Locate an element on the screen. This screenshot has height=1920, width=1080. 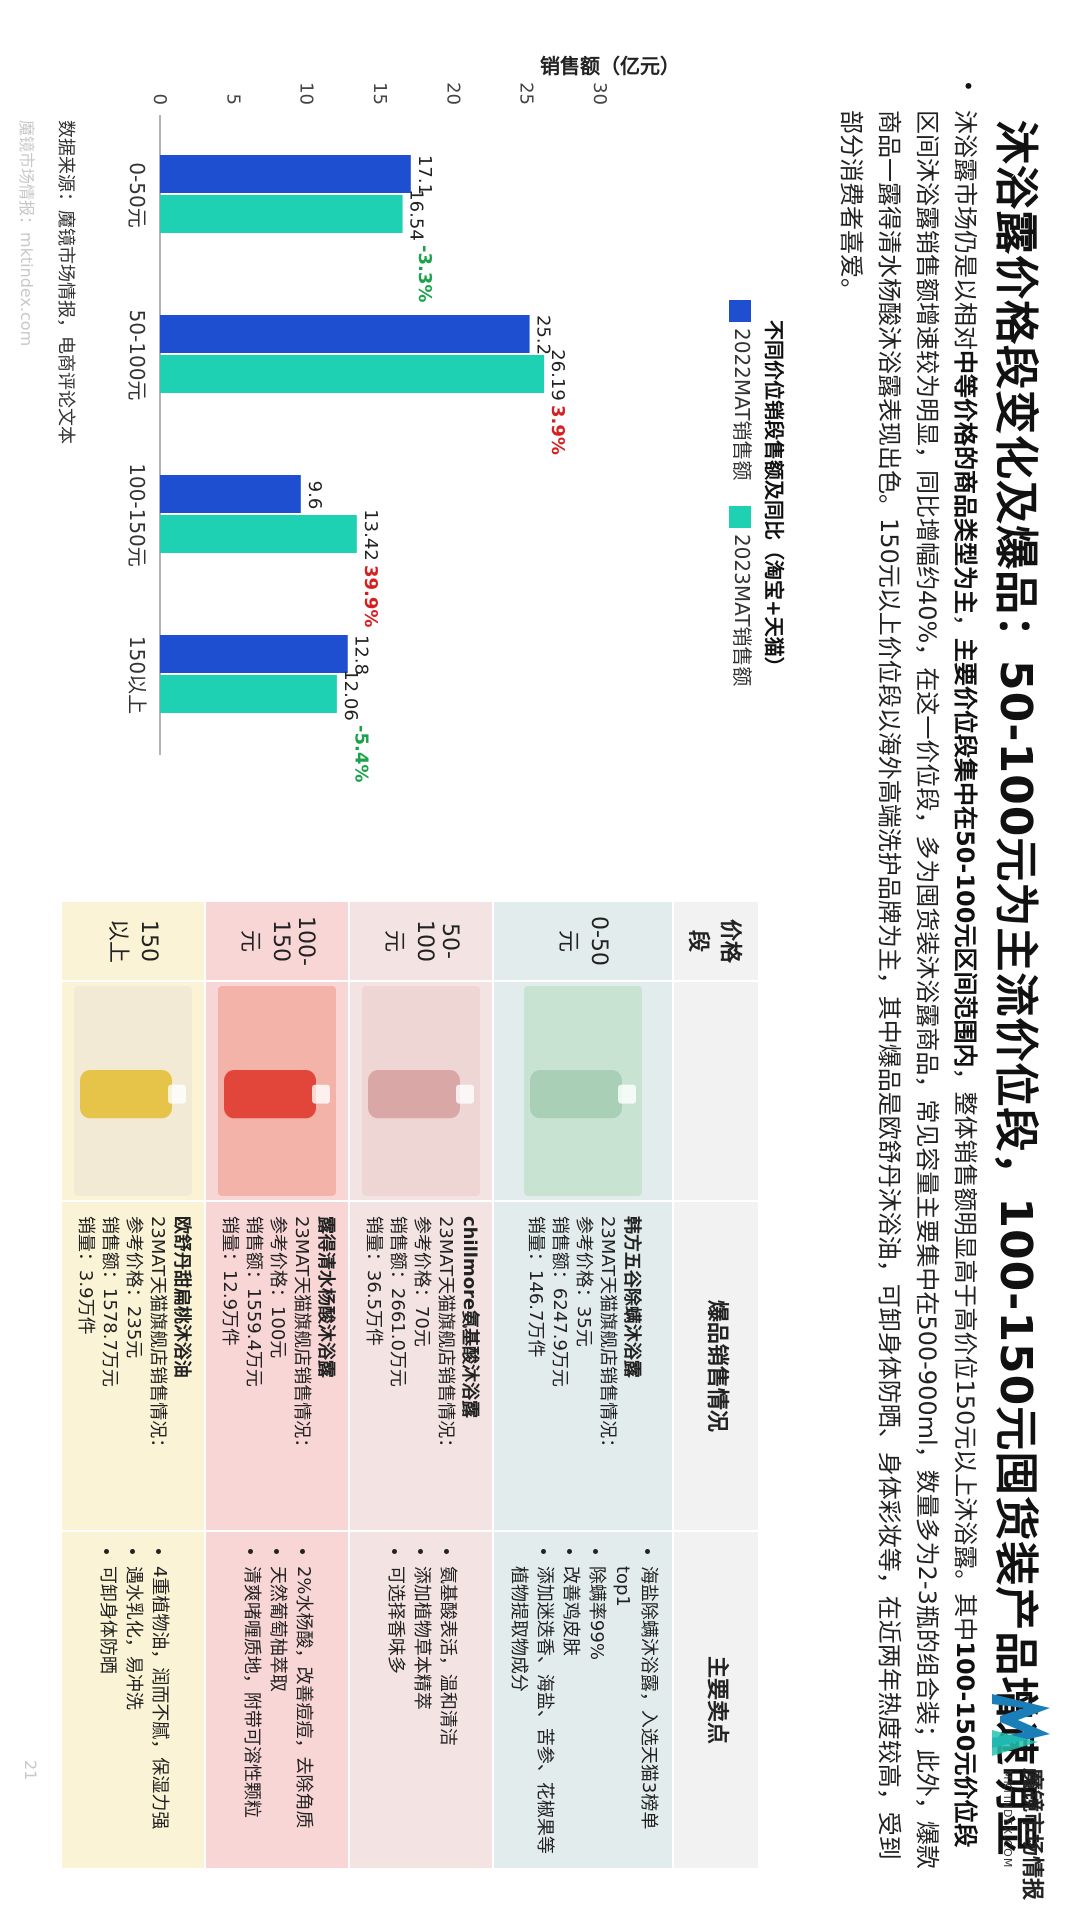
growth-label: 39.9% is located at coordinates (370, 596).